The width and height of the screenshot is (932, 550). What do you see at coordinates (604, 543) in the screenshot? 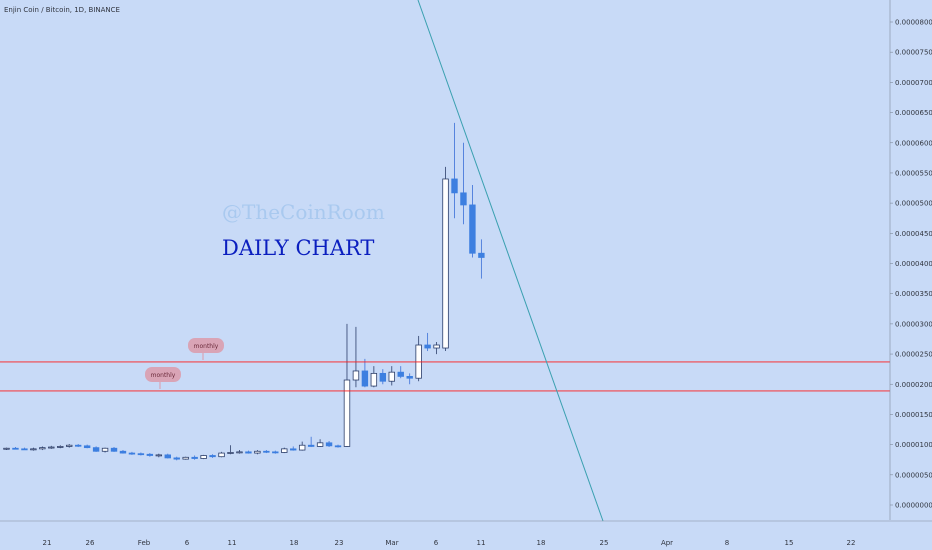
I see `time-tick-label: 25` at bounding box center [604, 543].